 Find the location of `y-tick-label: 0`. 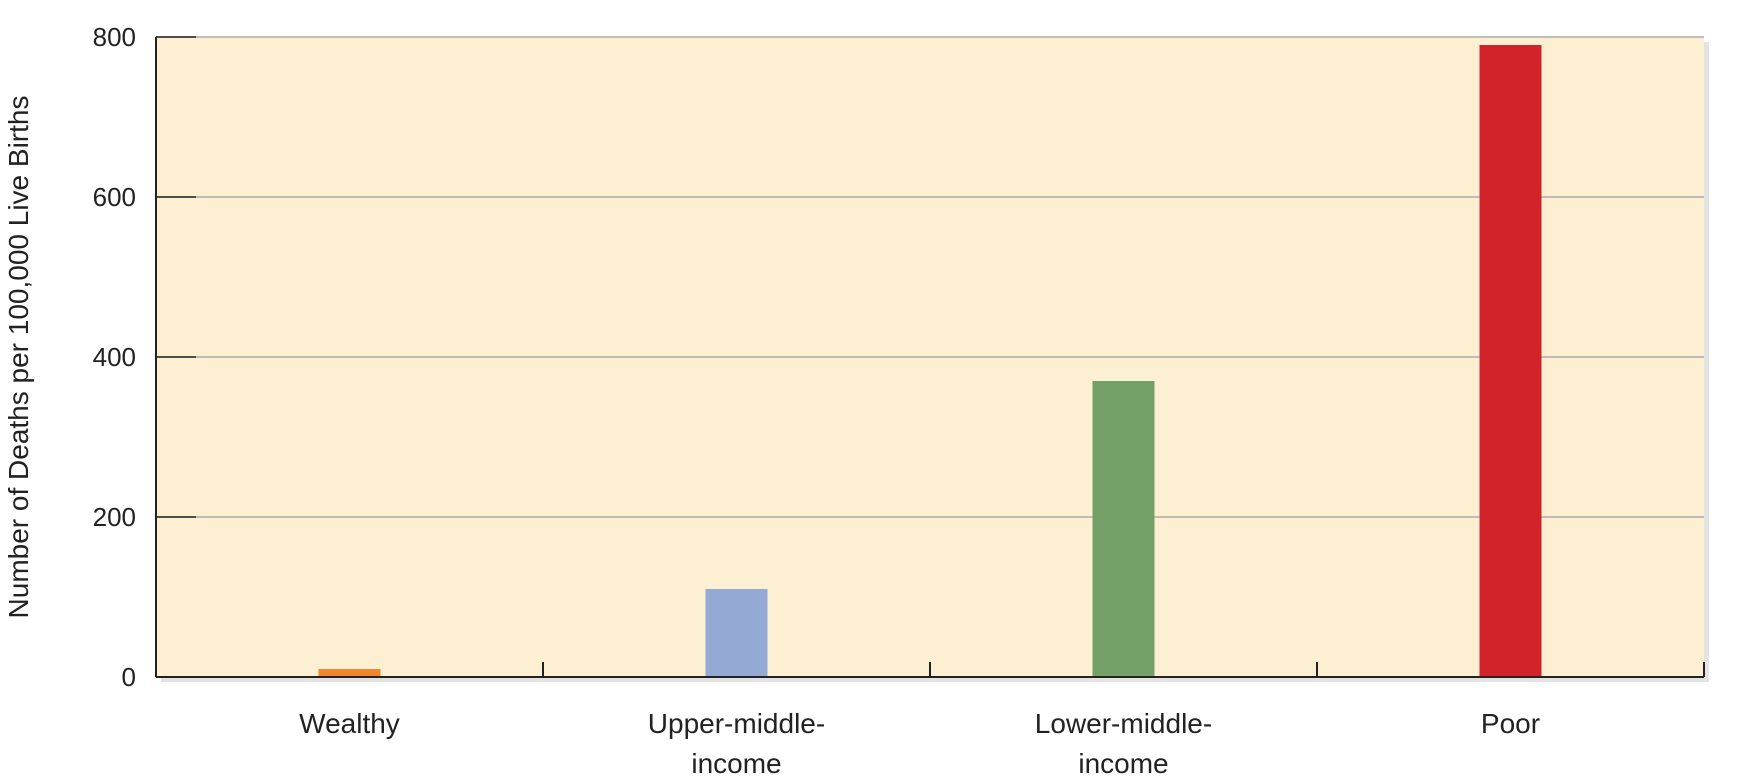

y-tick-label: 0 is located at coordinates (129, 677).